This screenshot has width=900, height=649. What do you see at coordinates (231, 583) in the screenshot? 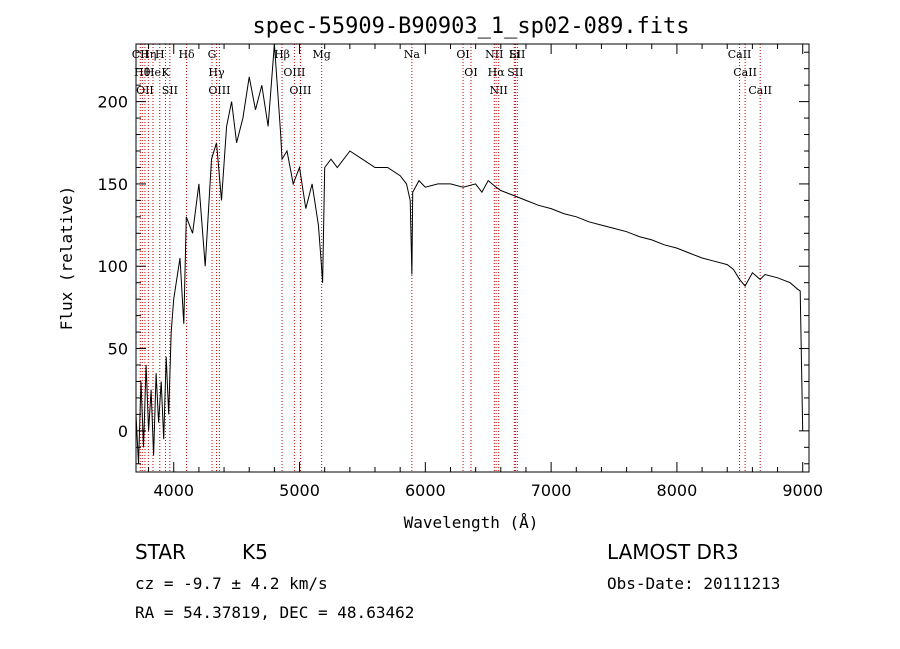
I see `redshift-cz: cz = -9.7 ± 4.2 km/s` at bounding box center [231, 583].